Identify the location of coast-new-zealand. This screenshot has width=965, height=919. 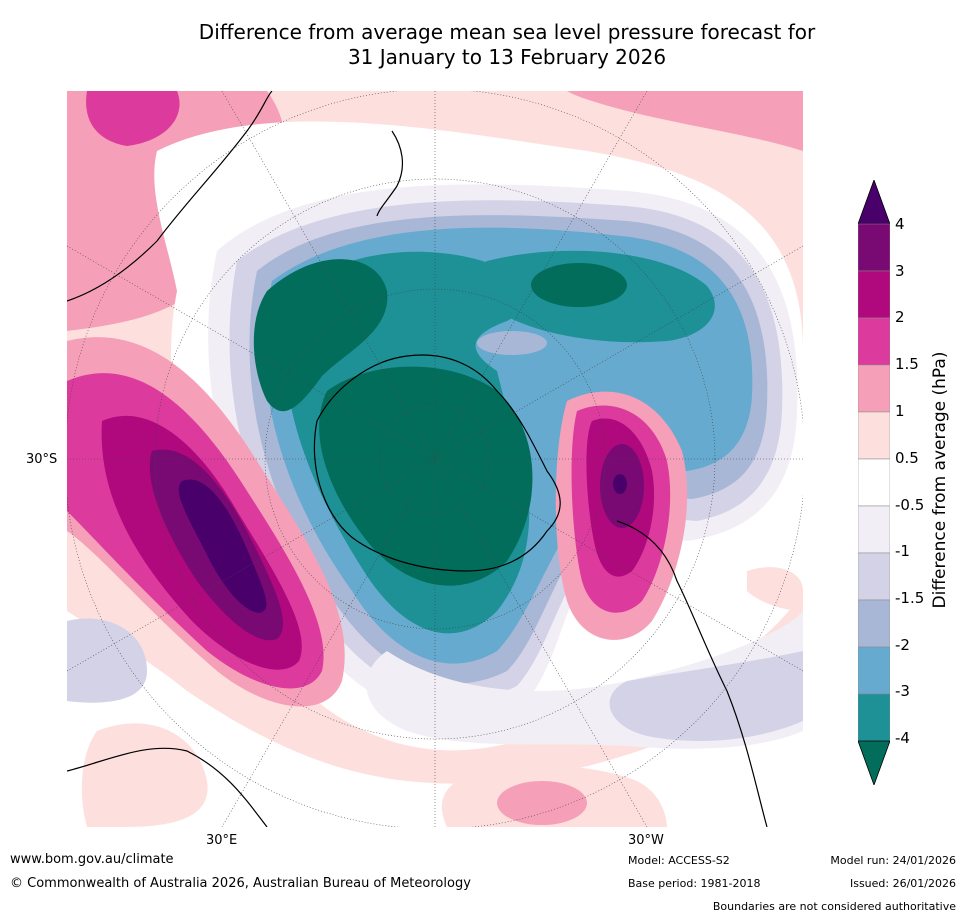
(390, 173).